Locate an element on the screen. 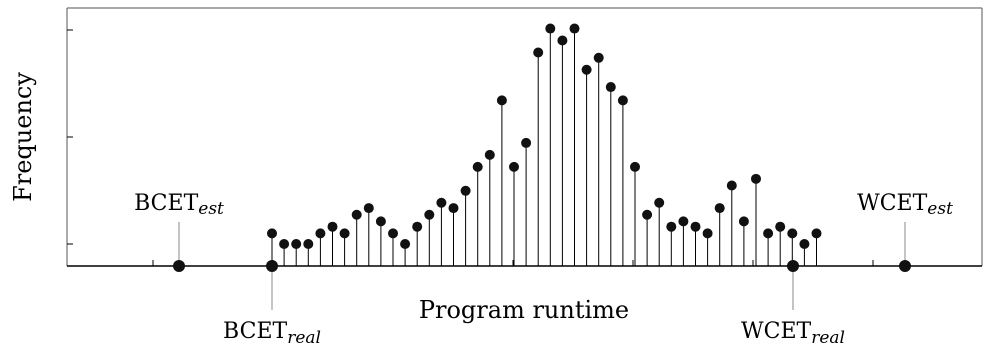  wcet-real-point is located at coordinates (793, 266).